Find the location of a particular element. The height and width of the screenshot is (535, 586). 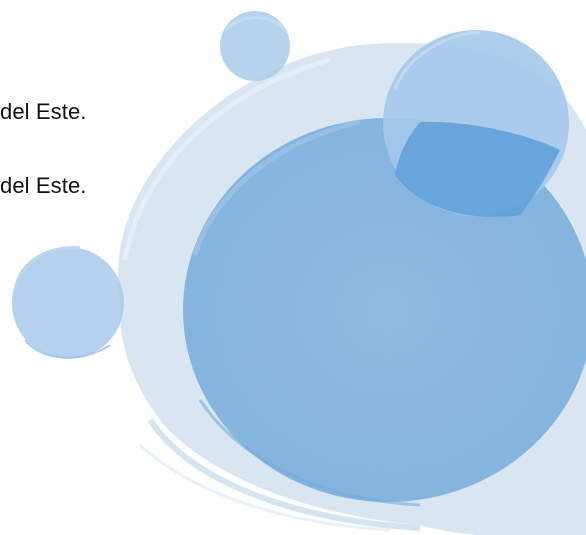

text-line-1: del Este. is located at coordinates (43, 111).